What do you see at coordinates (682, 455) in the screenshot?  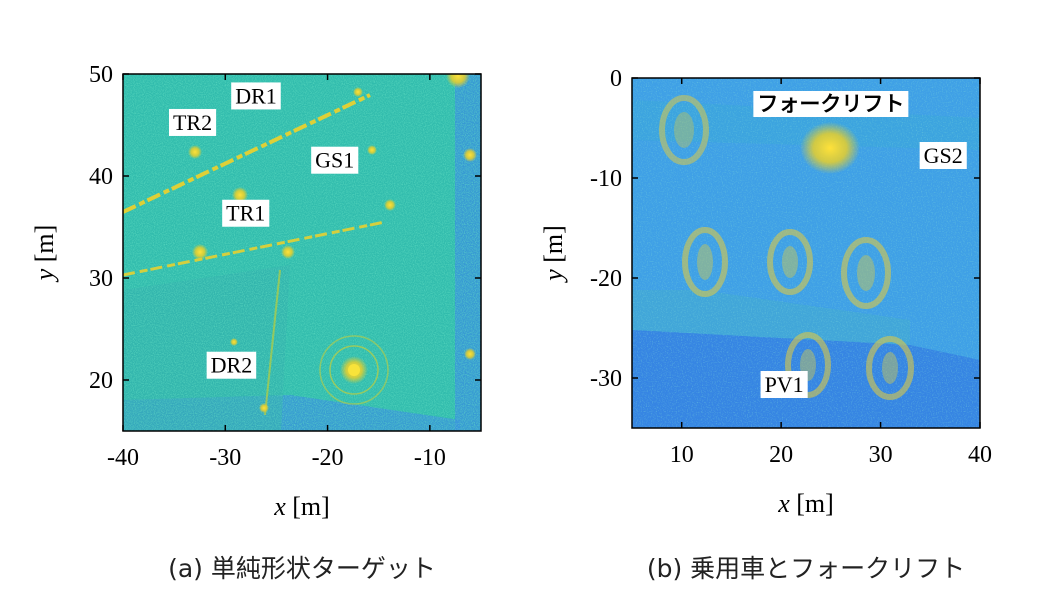 I see `panel-b-xtick-label: 10` at bounding box center [682, 455].